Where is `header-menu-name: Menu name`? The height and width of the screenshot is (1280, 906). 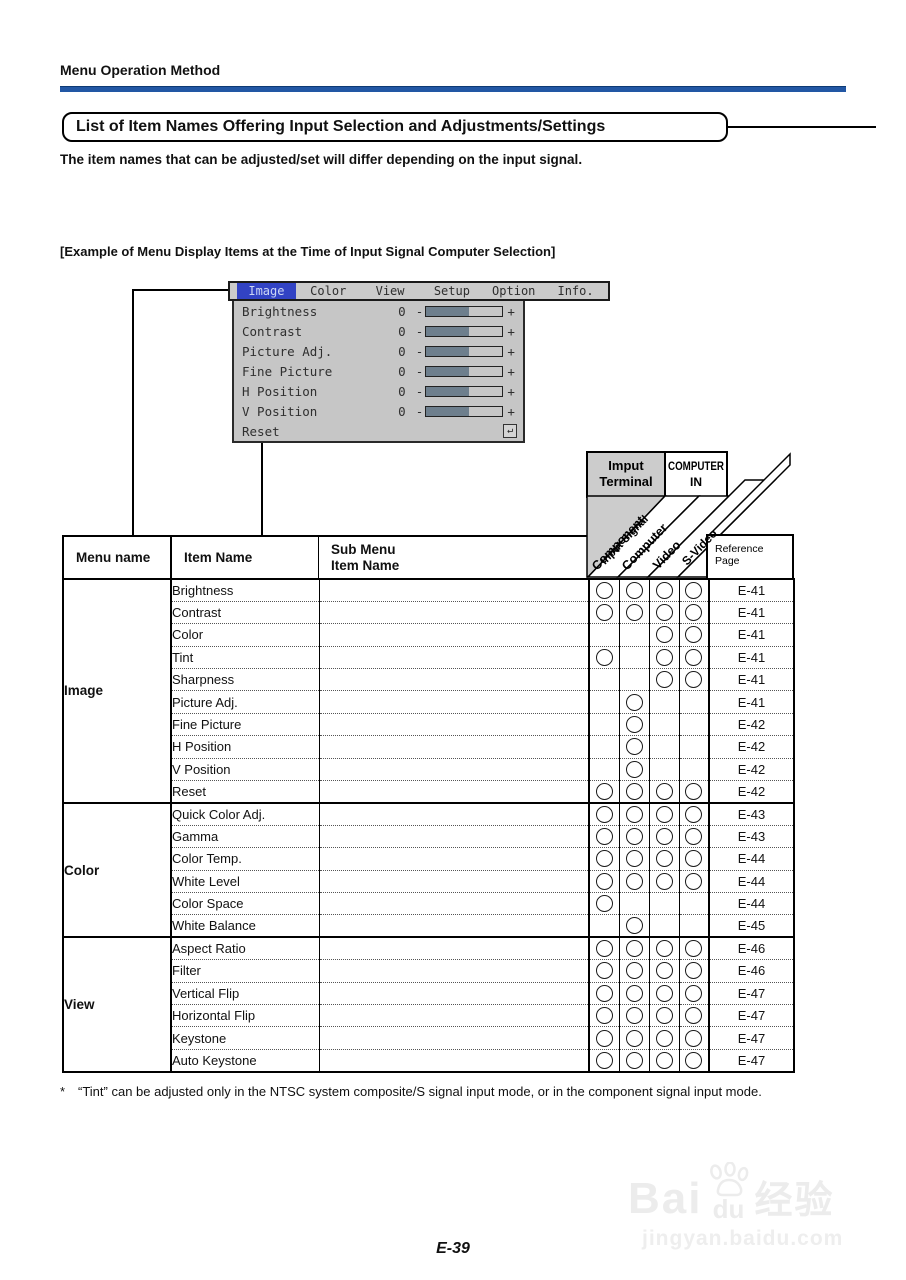 header-menu-name: Menu name is located at coordinates (118, 557).